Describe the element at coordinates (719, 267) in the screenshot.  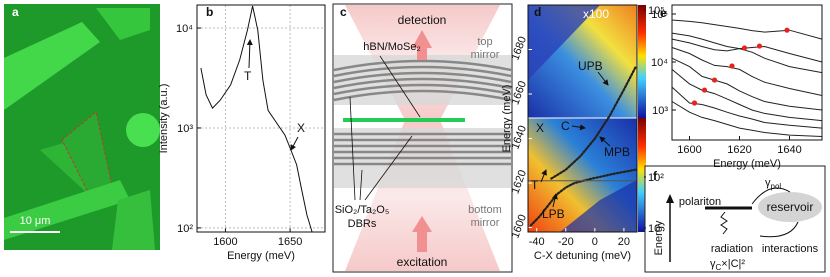
I see `subscript: C` at that location.